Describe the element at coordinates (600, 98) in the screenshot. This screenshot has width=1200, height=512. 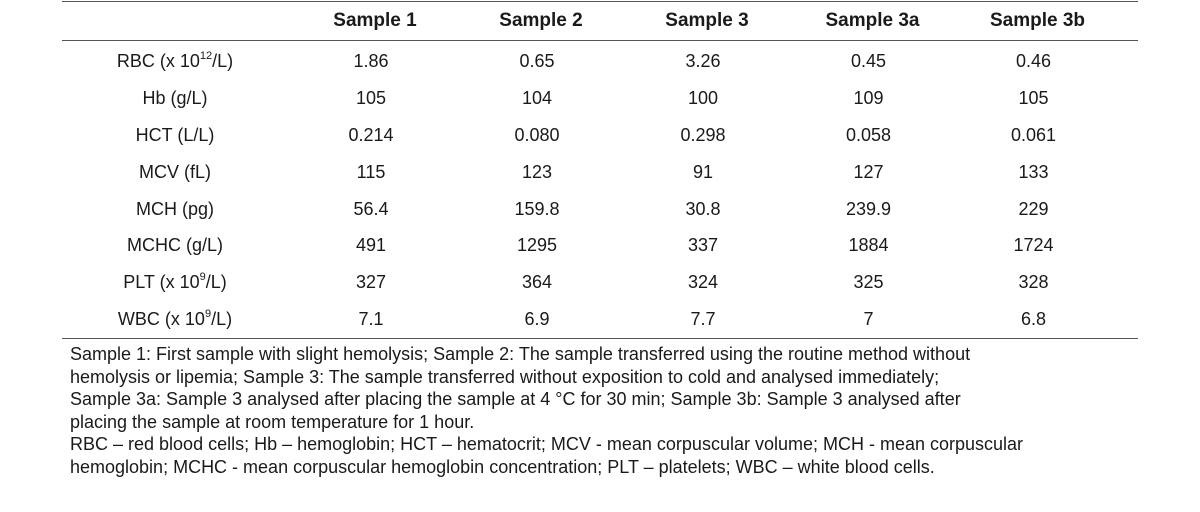
I see `table-row: Hb (g/L) 105 104 100 109 105` at that location.